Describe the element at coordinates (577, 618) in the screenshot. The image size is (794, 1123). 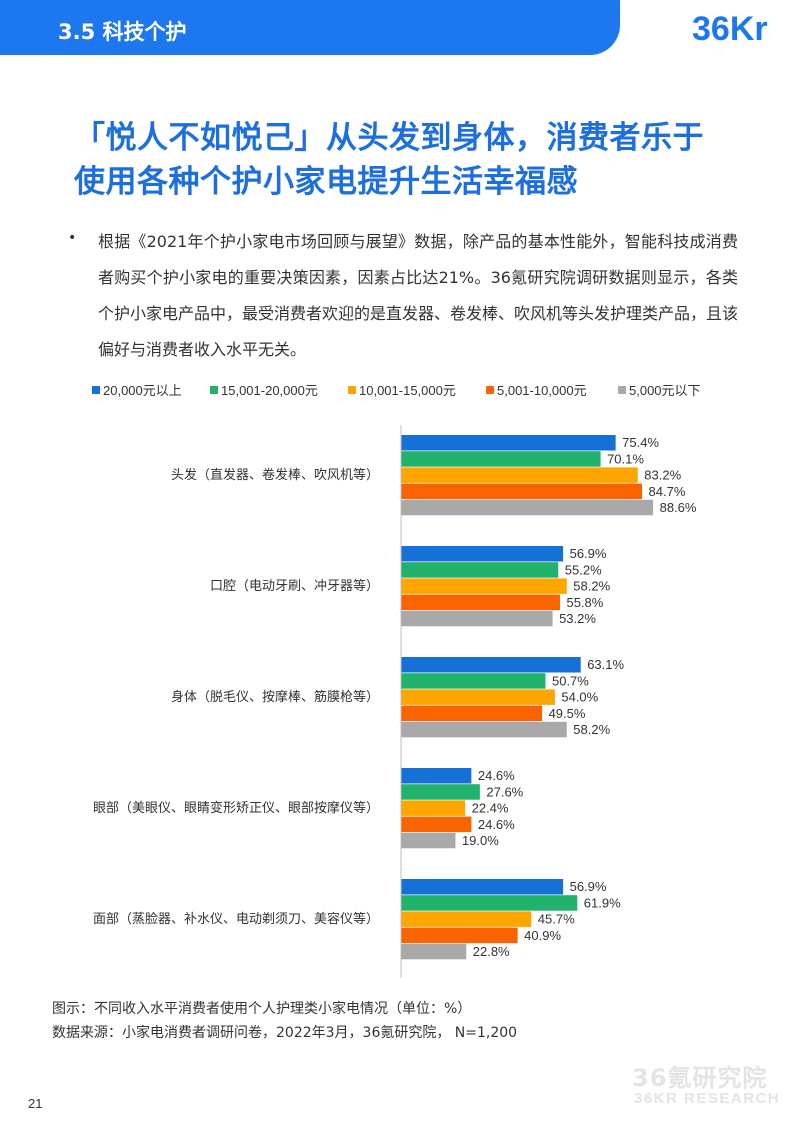
I see `bar-value-label: 53.2%` at that location.